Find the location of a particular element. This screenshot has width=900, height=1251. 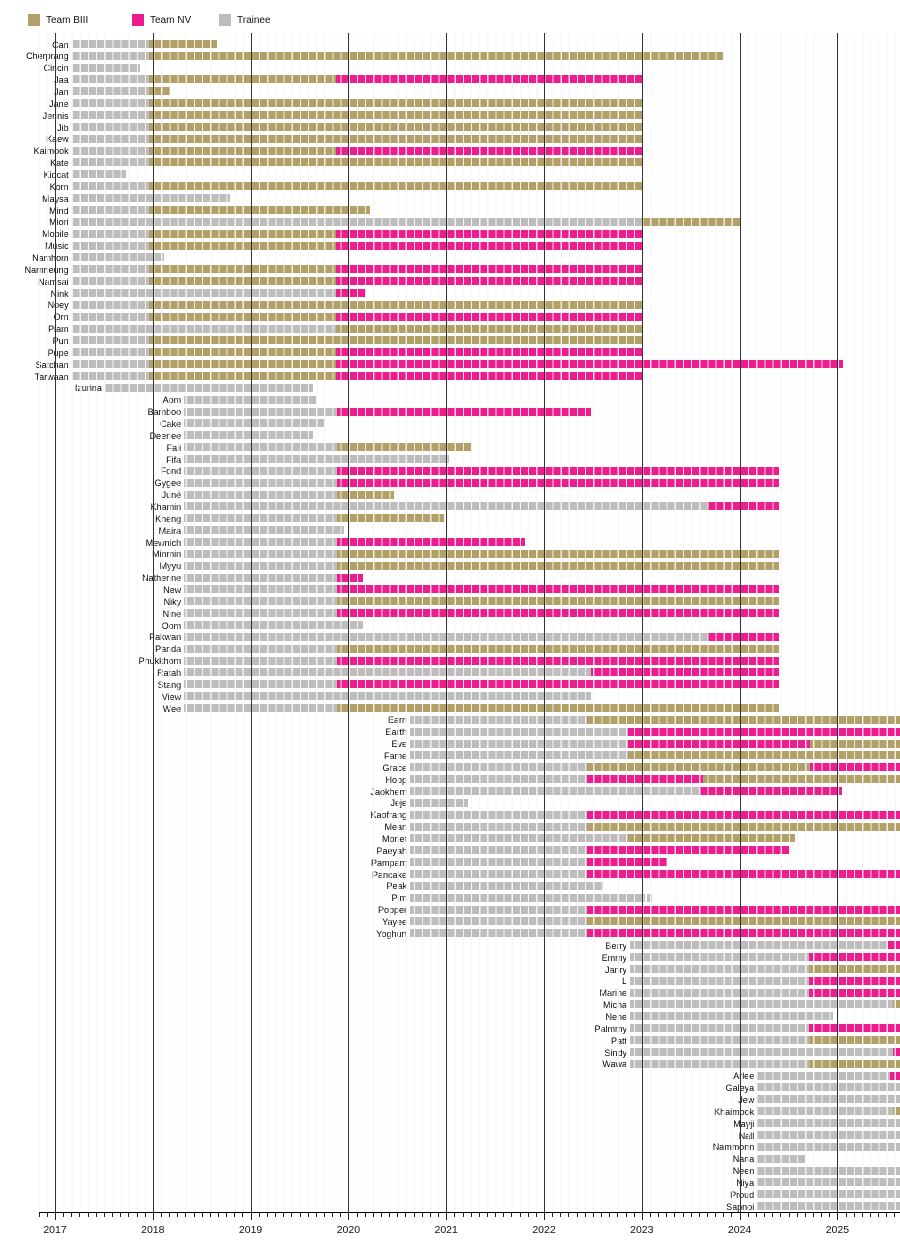

member-label: Namsai is located at coordinates (53, 281).